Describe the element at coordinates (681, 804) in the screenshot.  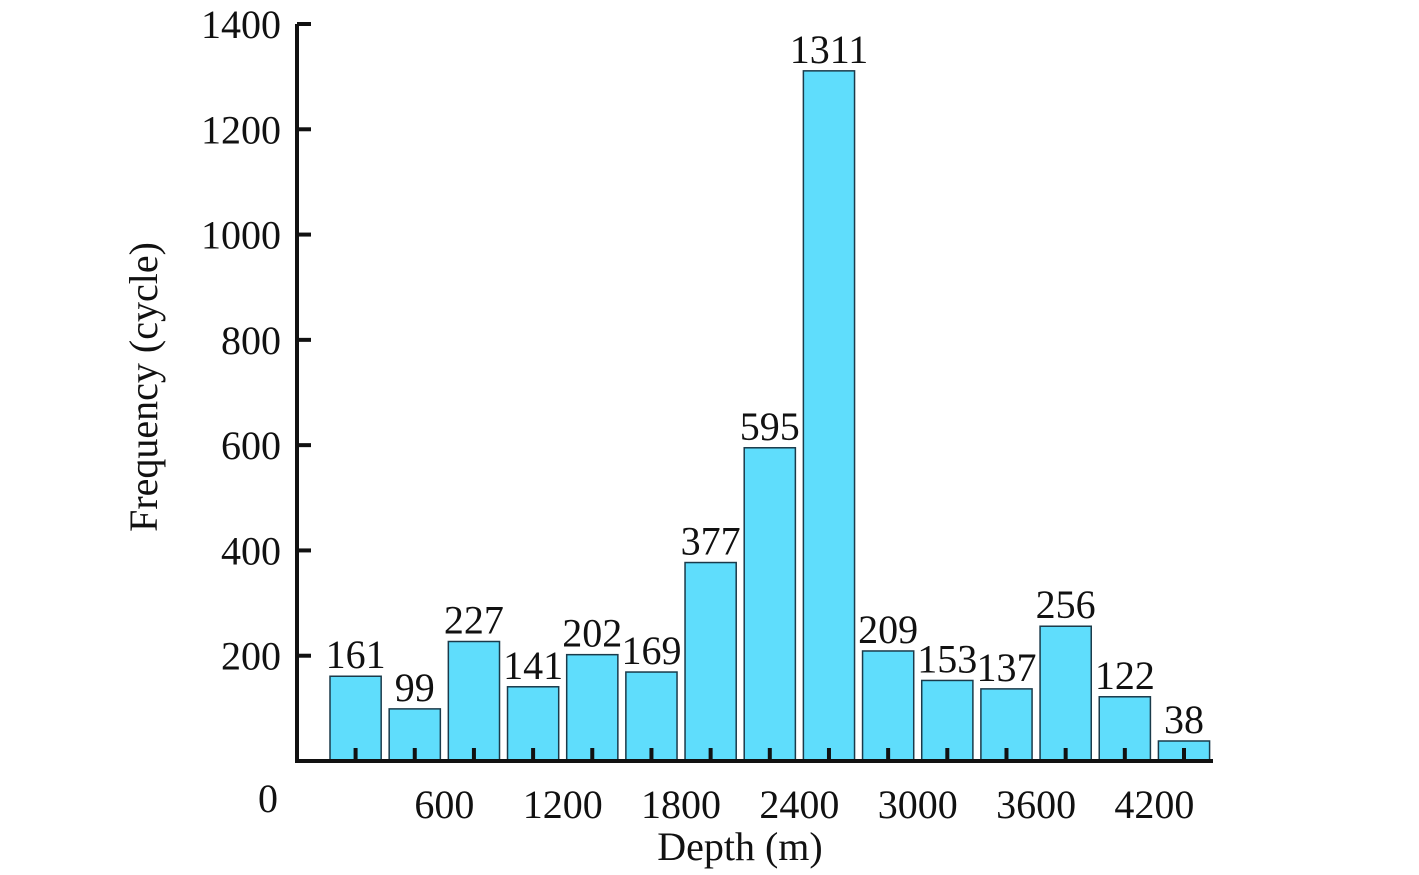
I see `x-tick-label: 1800` at that location.